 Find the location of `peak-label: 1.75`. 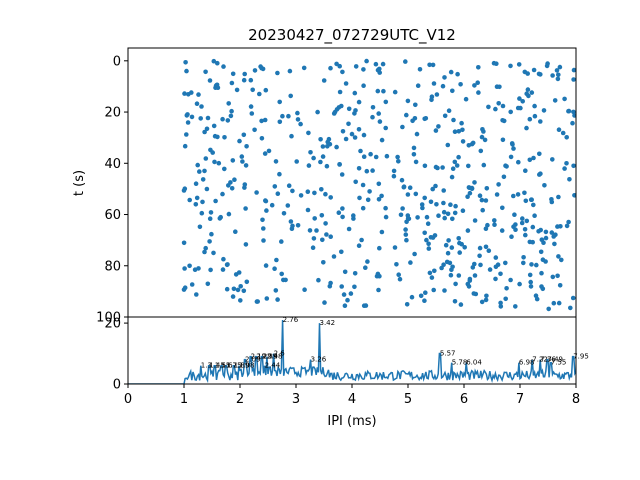

peak-label: 1.75 is located at coordinates (234, 366).